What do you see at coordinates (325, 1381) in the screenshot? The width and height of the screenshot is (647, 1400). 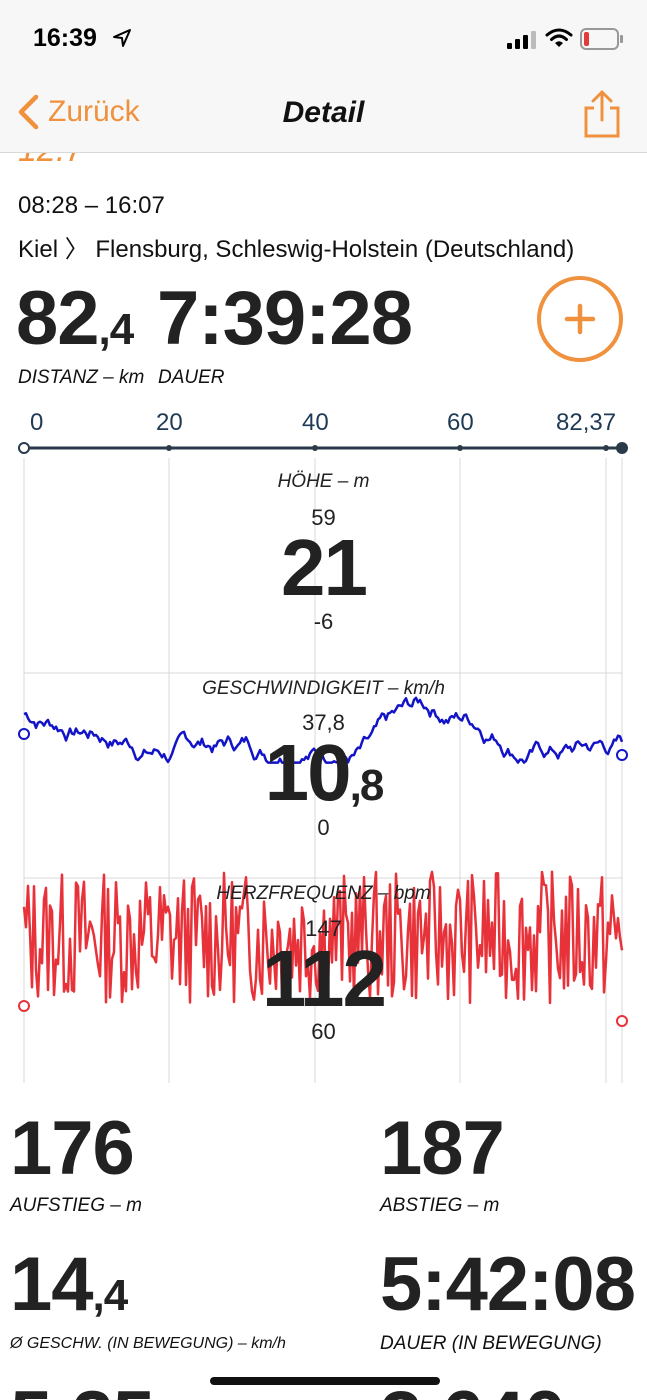 I see `home-indicator` at bounding box center [325, 1381].